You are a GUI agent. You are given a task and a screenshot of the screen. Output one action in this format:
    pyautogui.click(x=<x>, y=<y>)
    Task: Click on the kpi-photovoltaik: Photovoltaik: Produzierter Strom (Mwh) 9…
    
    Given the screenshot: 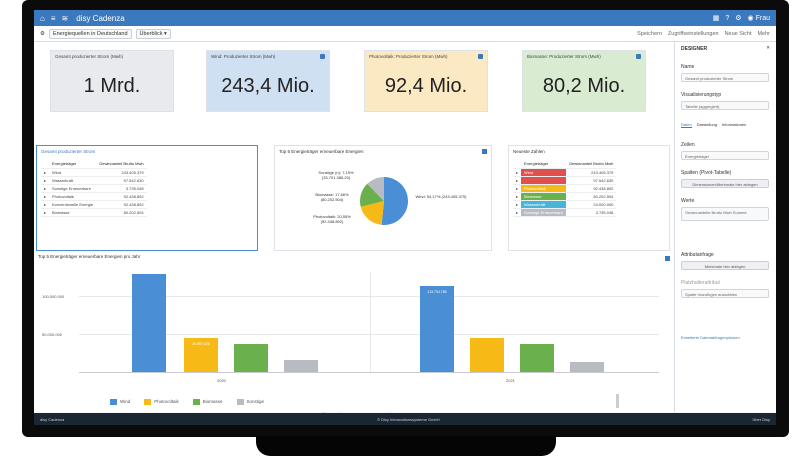 What is the action you would take?
    pyautogui.click(x=426, y=81)
    